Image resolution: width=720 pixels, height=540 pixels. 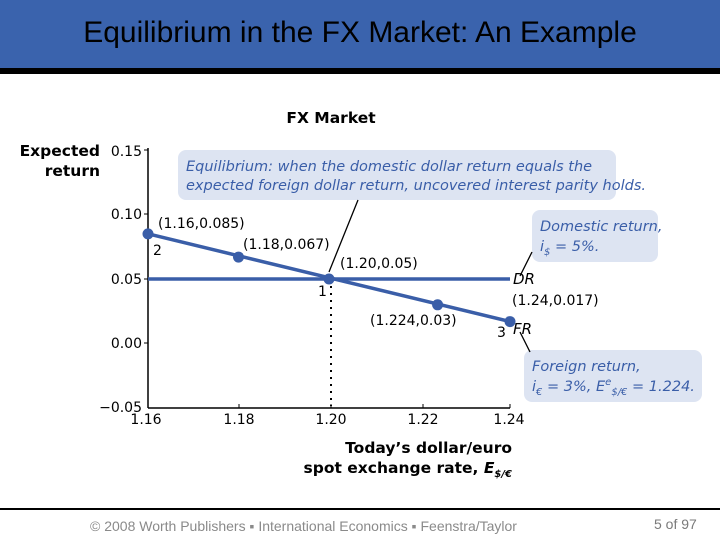 I want to click on y-axis-label-line-1: Expected, so click(x=60, y=151).